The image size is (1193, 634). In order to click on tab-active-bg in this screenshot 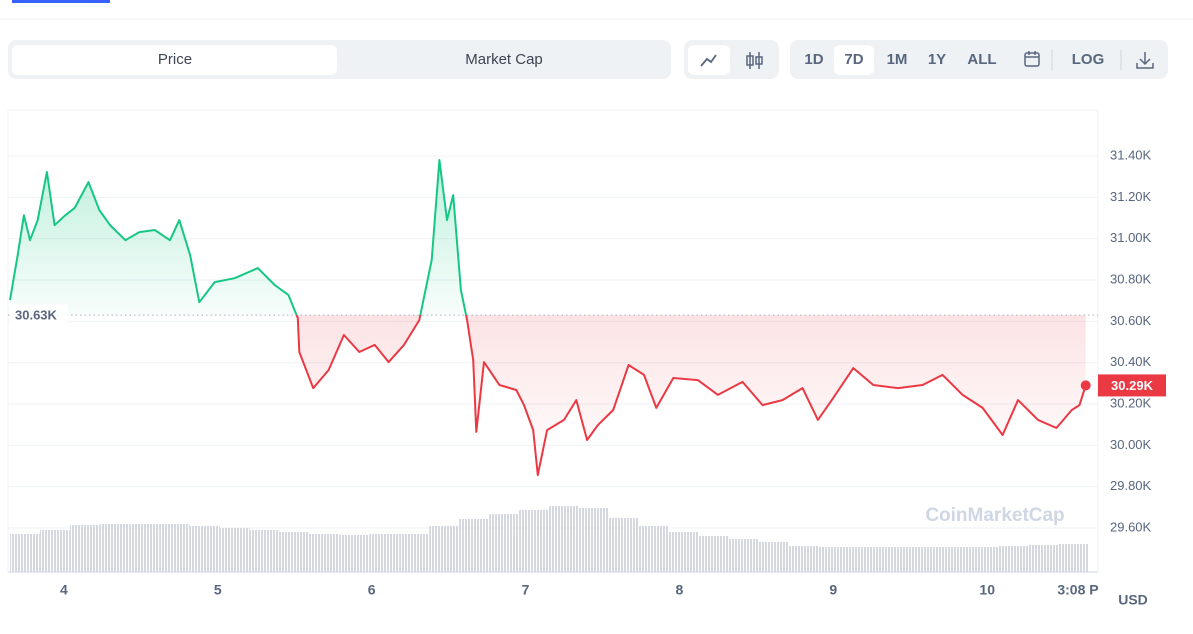, I will do `click(174, 60)`.